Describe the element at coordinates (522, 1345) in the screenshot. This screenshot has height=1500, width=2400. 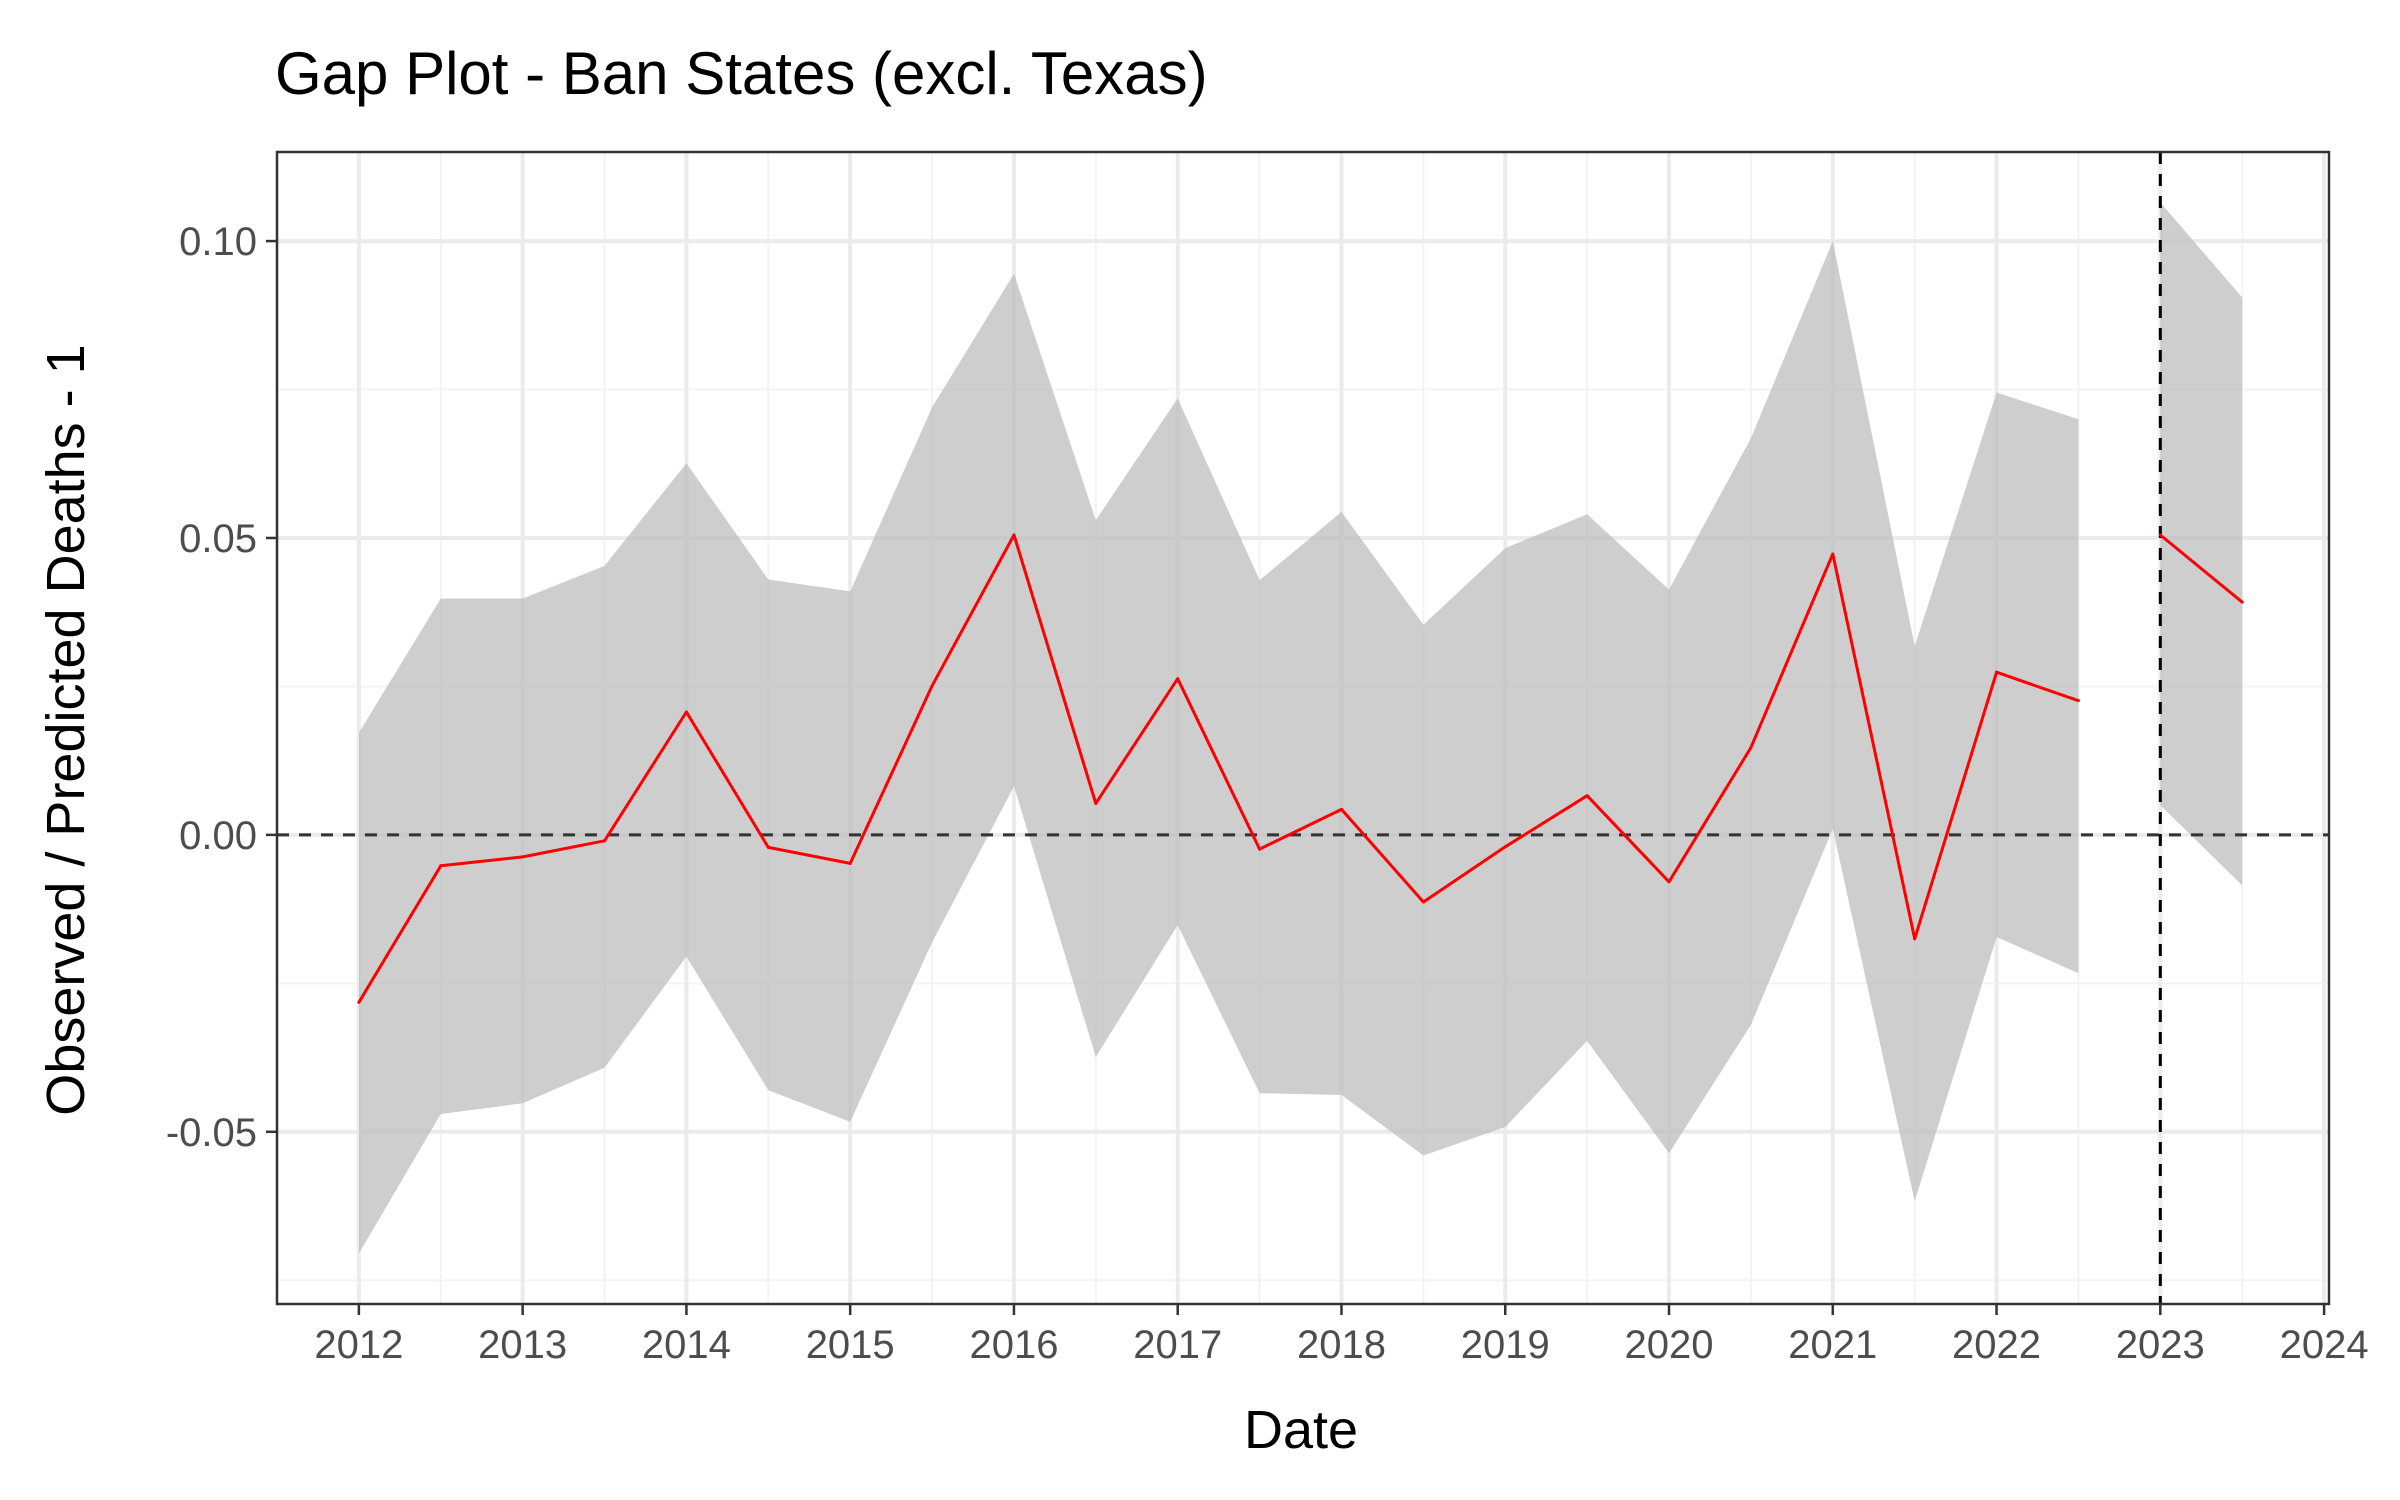
I see `x-tick-label: 2013` at that location.